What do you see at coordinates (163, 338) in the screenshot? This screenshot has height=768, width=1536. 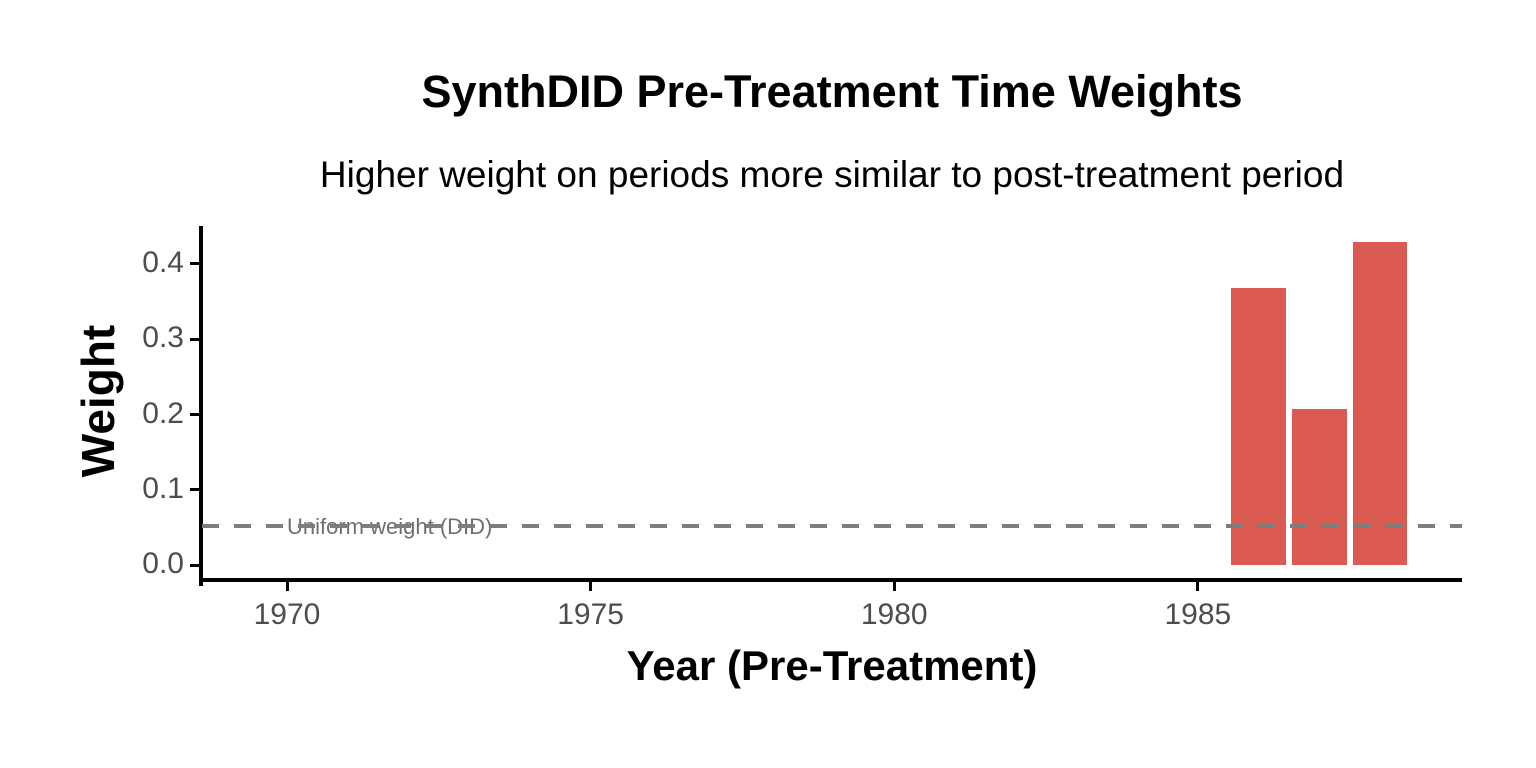 I see `y-tick-label: 0.3` at bounding box center [163, 338].